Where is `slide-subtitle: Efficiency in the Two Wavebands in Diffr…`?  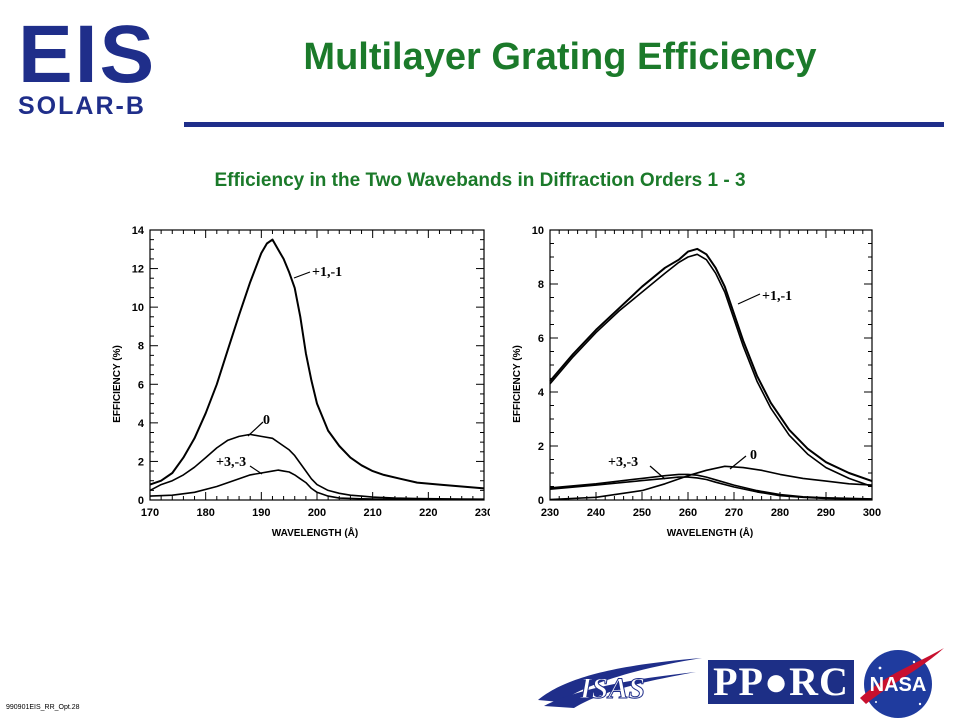
slide-subtitle: Efficiency in the Two Wavebands in Diffr… is located at coordinates (480, 180).